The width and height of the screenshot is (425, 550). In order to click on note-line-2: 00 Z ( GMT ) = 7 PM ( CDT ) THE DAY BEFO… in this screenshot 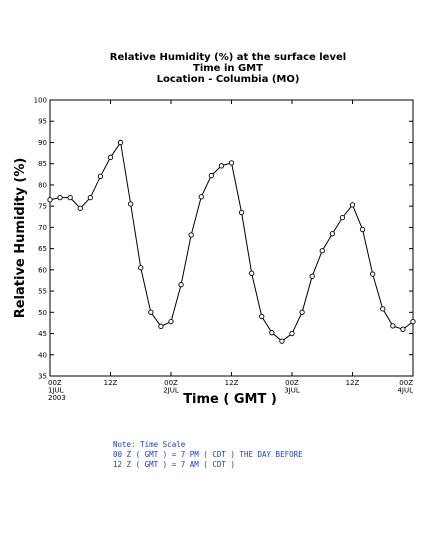, I will do `click(208, 454)`.